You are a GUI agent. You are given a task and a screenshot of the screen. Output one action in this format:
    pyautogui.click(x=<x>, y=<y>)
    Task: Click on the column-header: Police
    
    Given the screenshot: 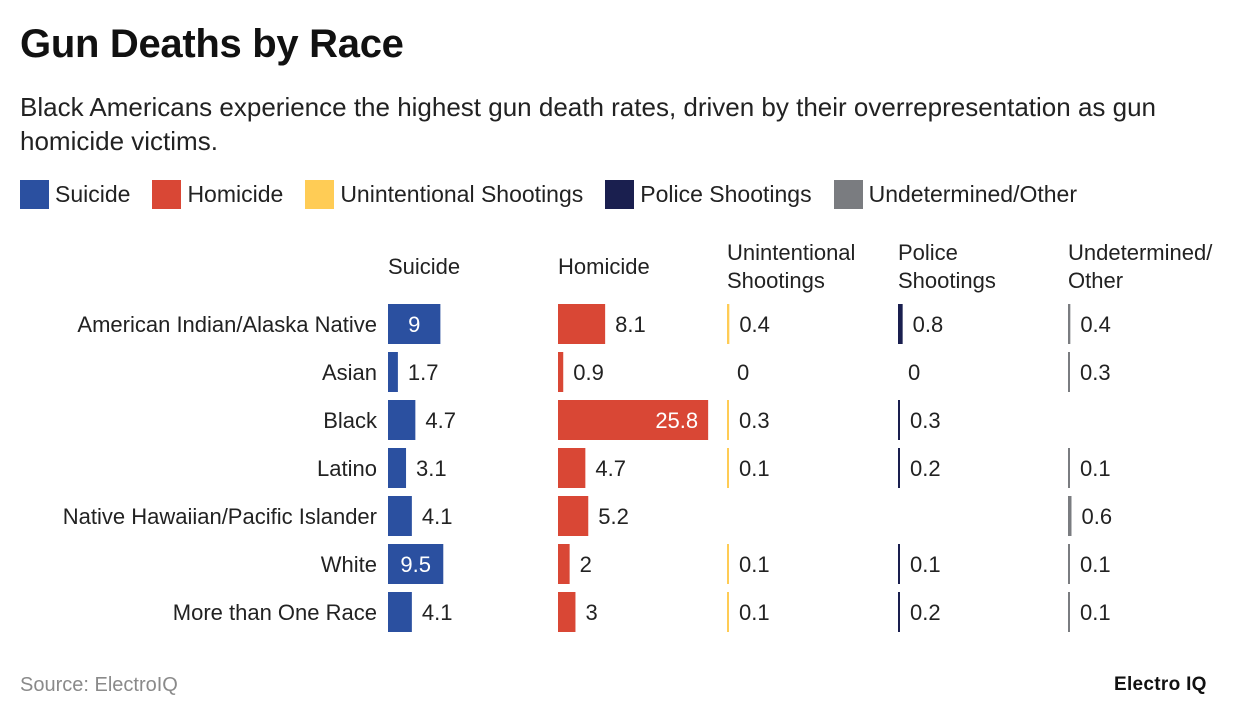 What is the action you would take?
    pyautogui.click(x=928, y=252)
    